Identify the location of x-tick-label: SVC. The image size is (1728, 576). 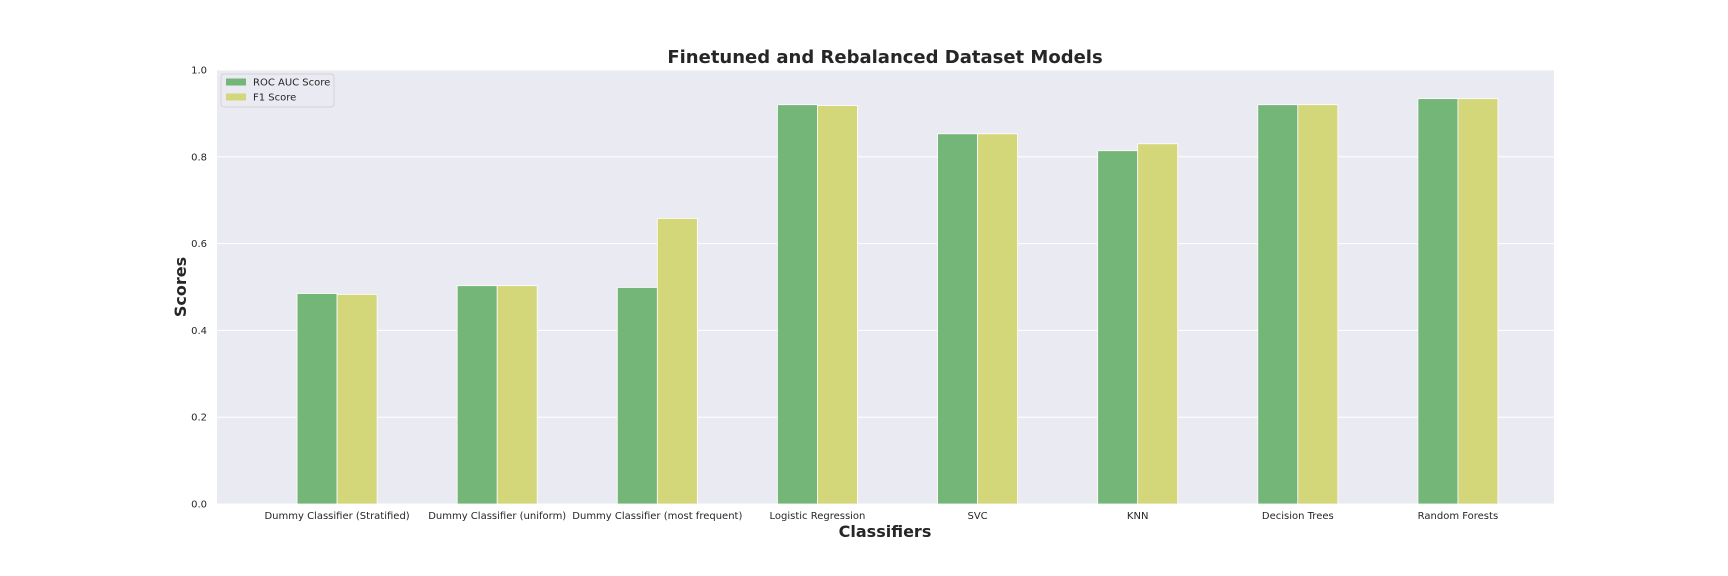
(977, 516).